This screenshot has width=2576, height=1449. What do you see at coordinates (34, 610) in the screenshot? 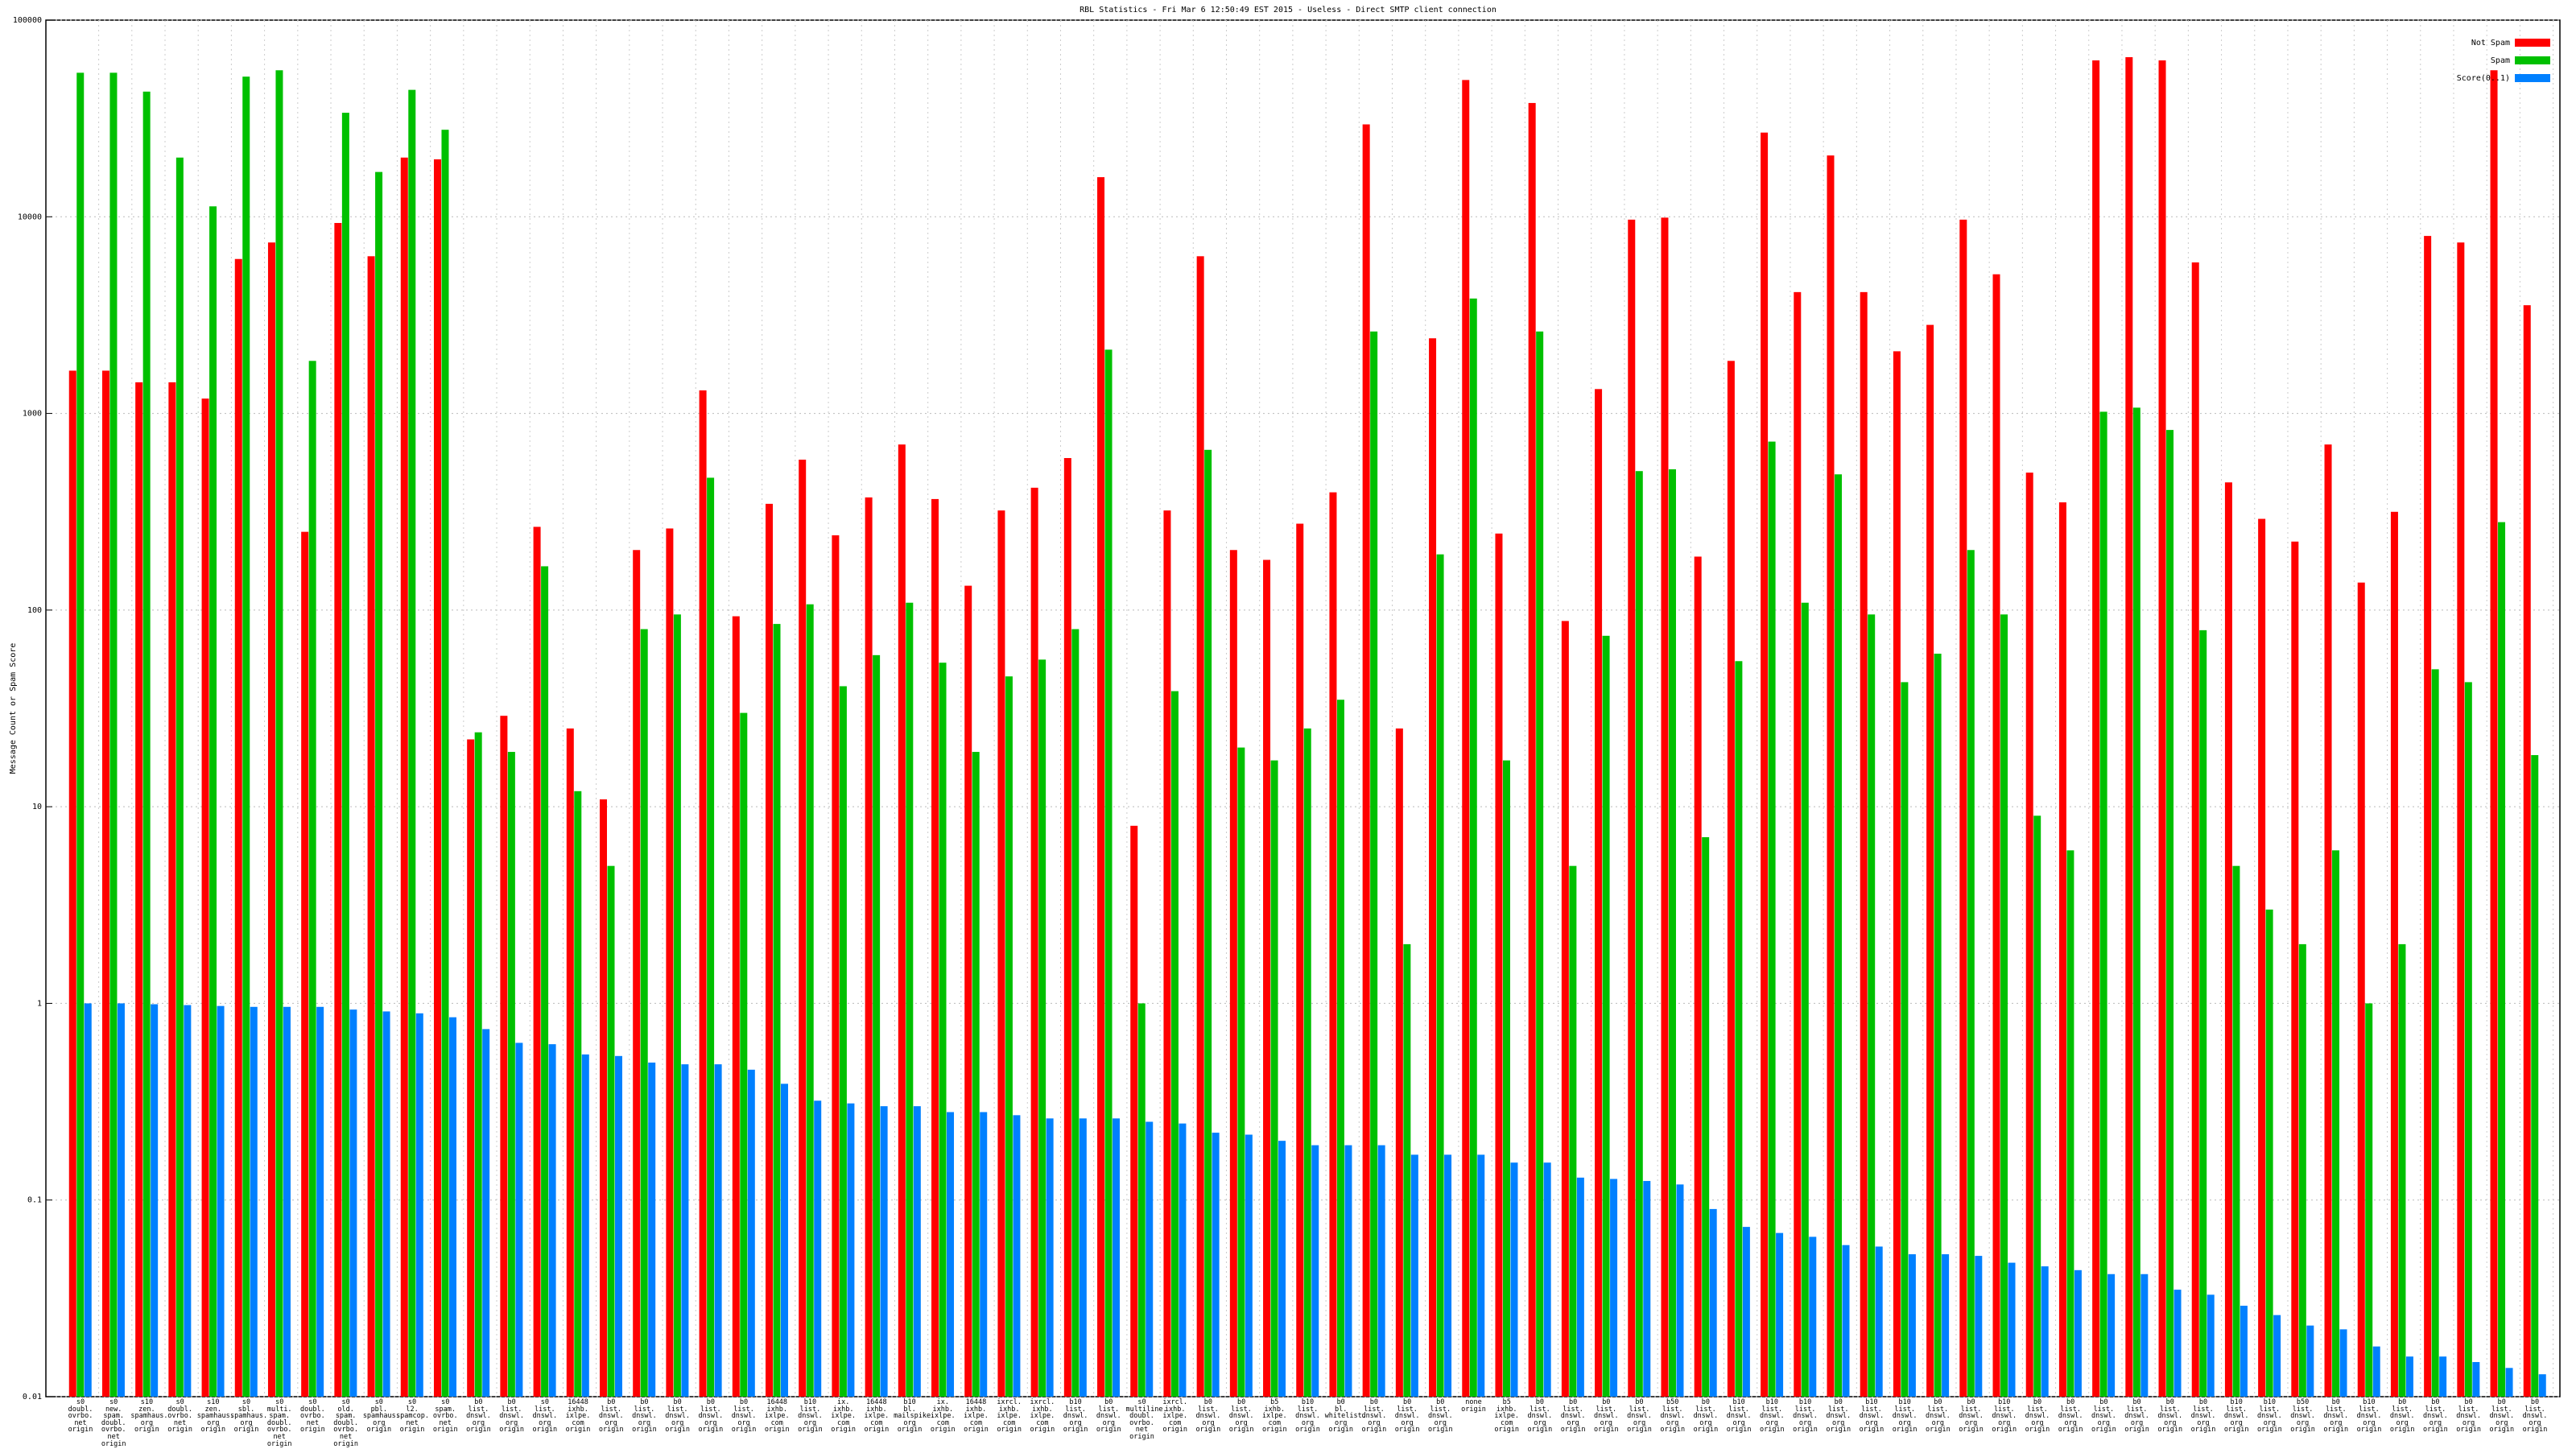
I see `y-tick-label: 100` at bounding box center [34, 610].